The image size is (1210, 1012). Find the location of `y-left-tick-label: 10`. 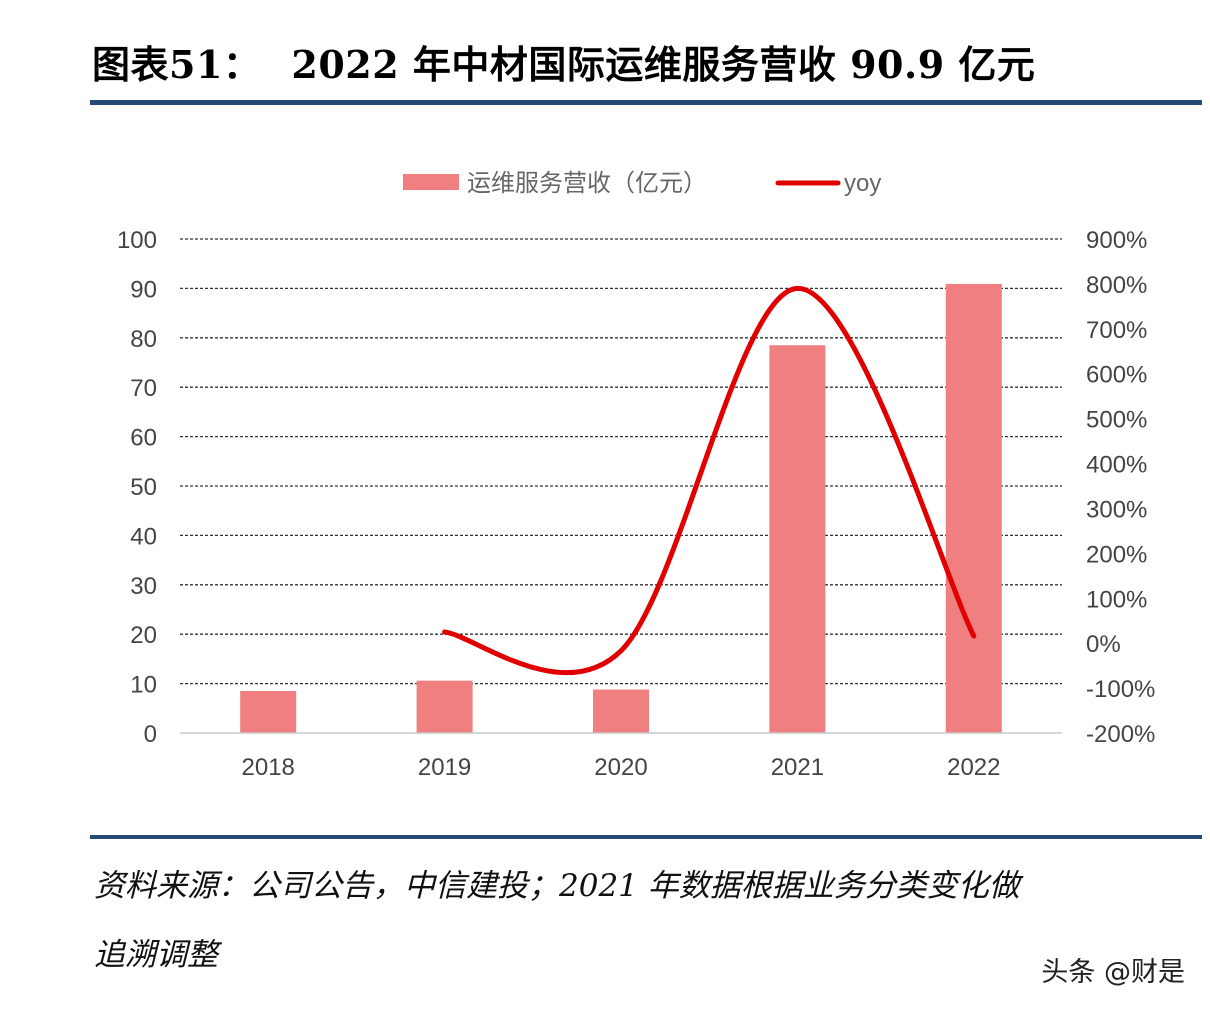

y-left-tick-label: 10 is located at coordinates (143, 685).